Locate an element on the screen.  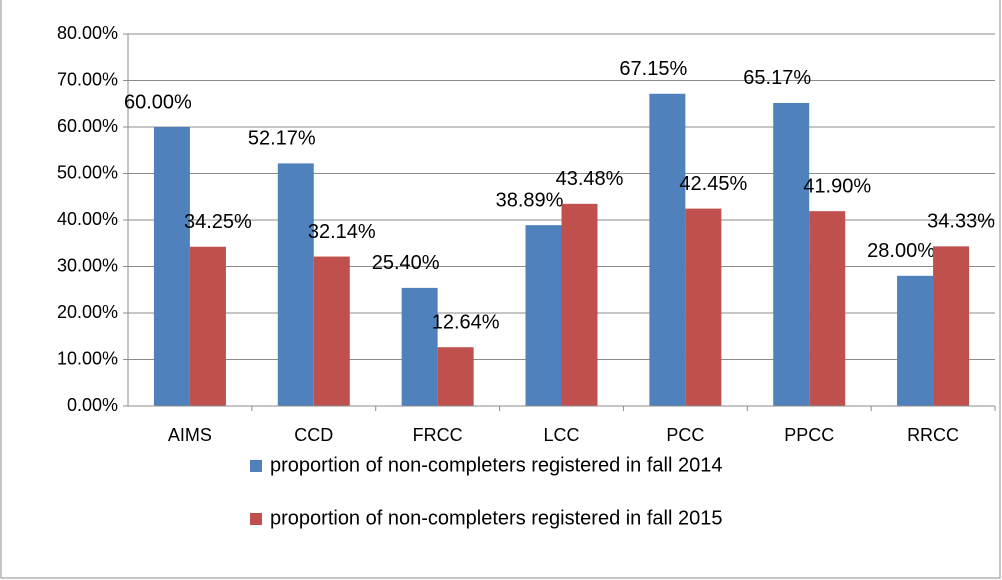
value-label: 32.14% is located at coordinates (342, 232).